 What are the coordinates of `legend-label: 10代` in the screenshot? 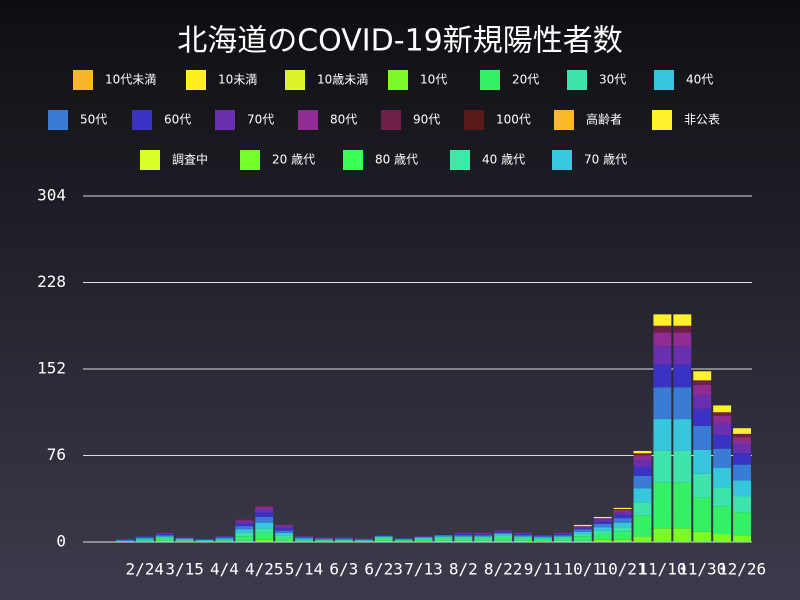 It's located at (433, 80).